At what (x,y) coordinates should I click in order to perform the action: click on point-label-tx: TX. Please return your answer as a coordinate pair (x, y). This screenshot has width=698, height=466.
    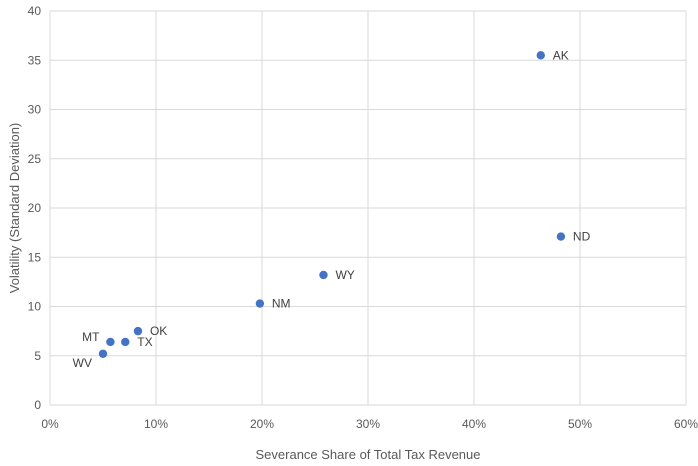
    Looking at the image, I should click on (144, 342).